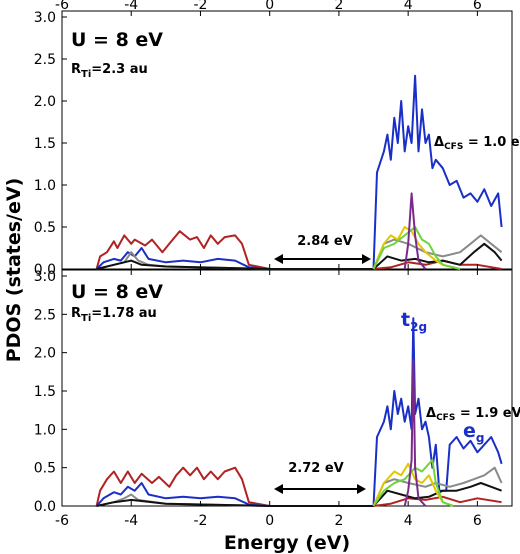  Describe the element at coordinates (324, 241) in the screenshot. I see `top-gap-label: 2.84 eV` at that location.